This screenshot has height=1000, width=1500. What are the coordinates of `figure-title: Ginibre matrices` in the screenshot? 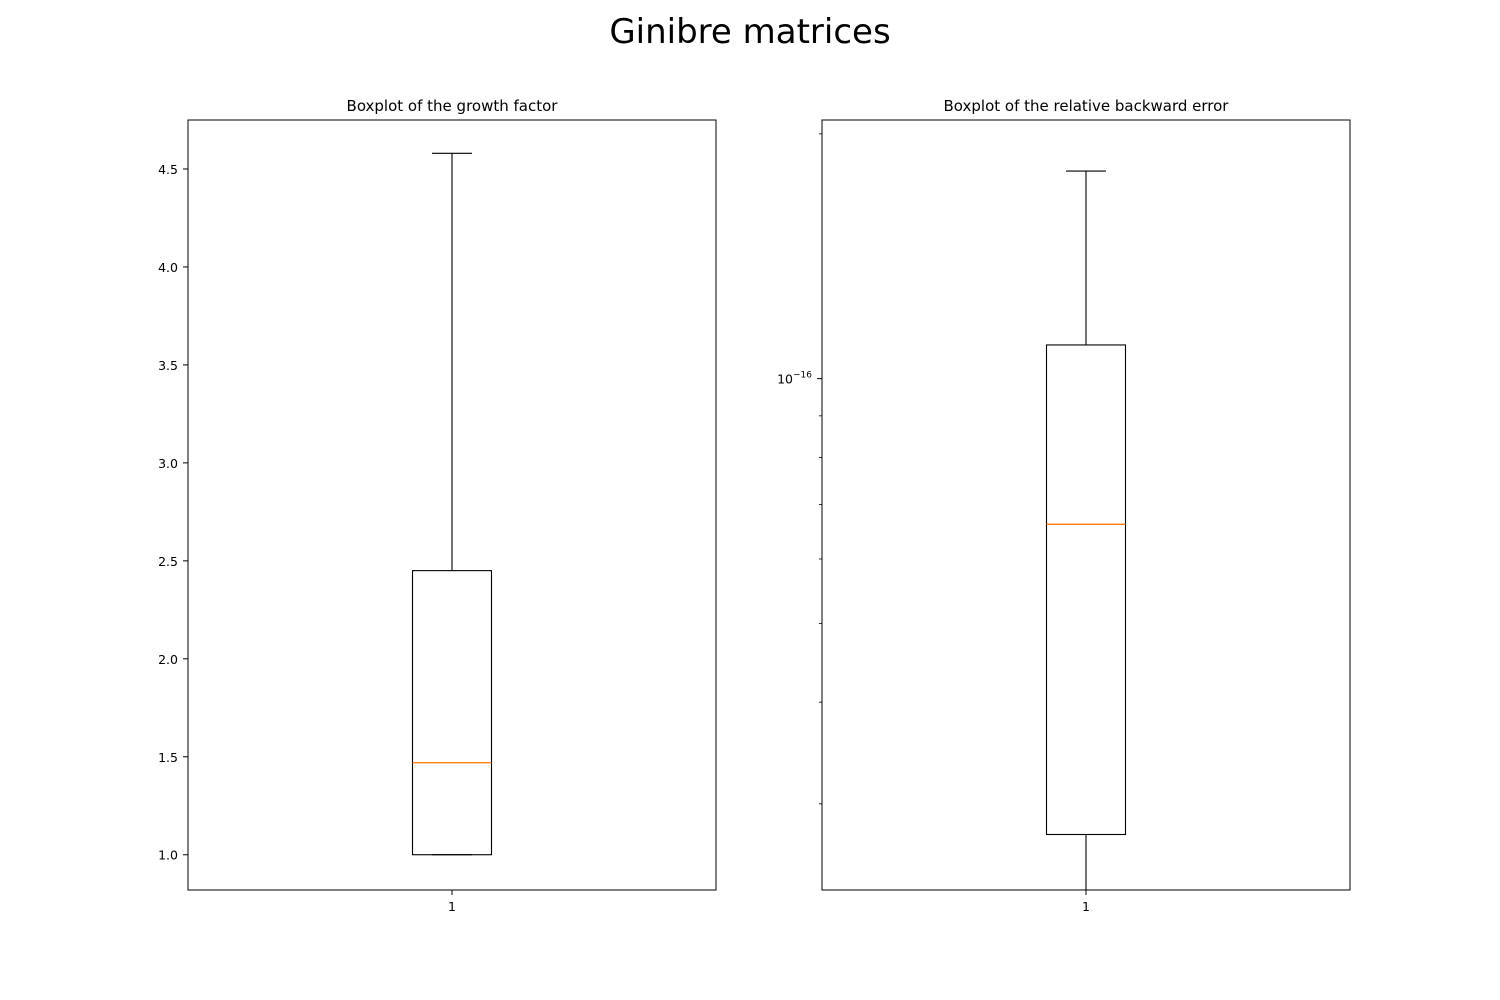 It's located at (750, 32).